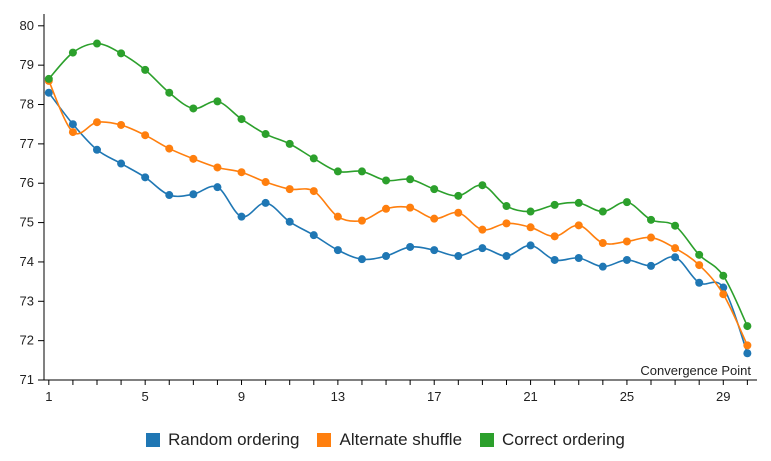 This screenshot has height=461, width=771. What do you see at coordinates (145, 396) in the screenshot?
I see `x-tick-label: 5` at bounding box center [145, 396].